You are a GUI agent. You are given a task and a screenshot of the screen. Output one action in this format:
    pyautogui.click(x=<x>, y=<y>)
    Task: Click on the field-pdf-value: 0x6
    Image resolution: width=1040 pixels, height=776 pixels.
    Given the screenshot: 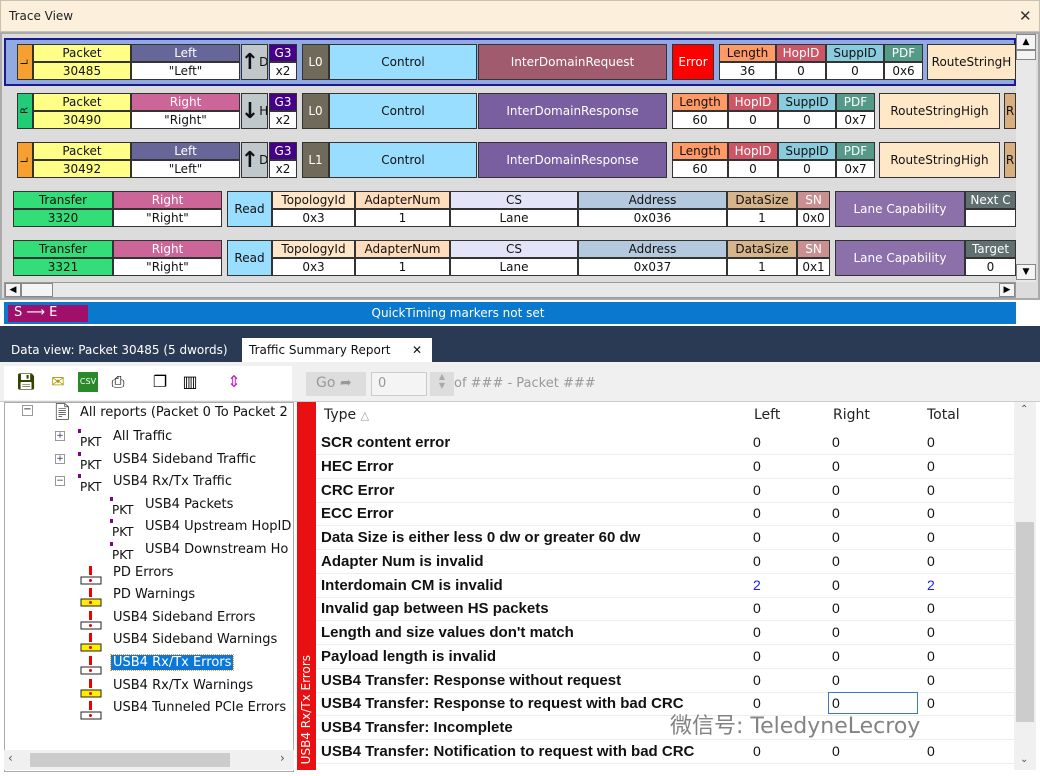 What is the action you would take?
    pyautogui.click(x=903, y=71)
    